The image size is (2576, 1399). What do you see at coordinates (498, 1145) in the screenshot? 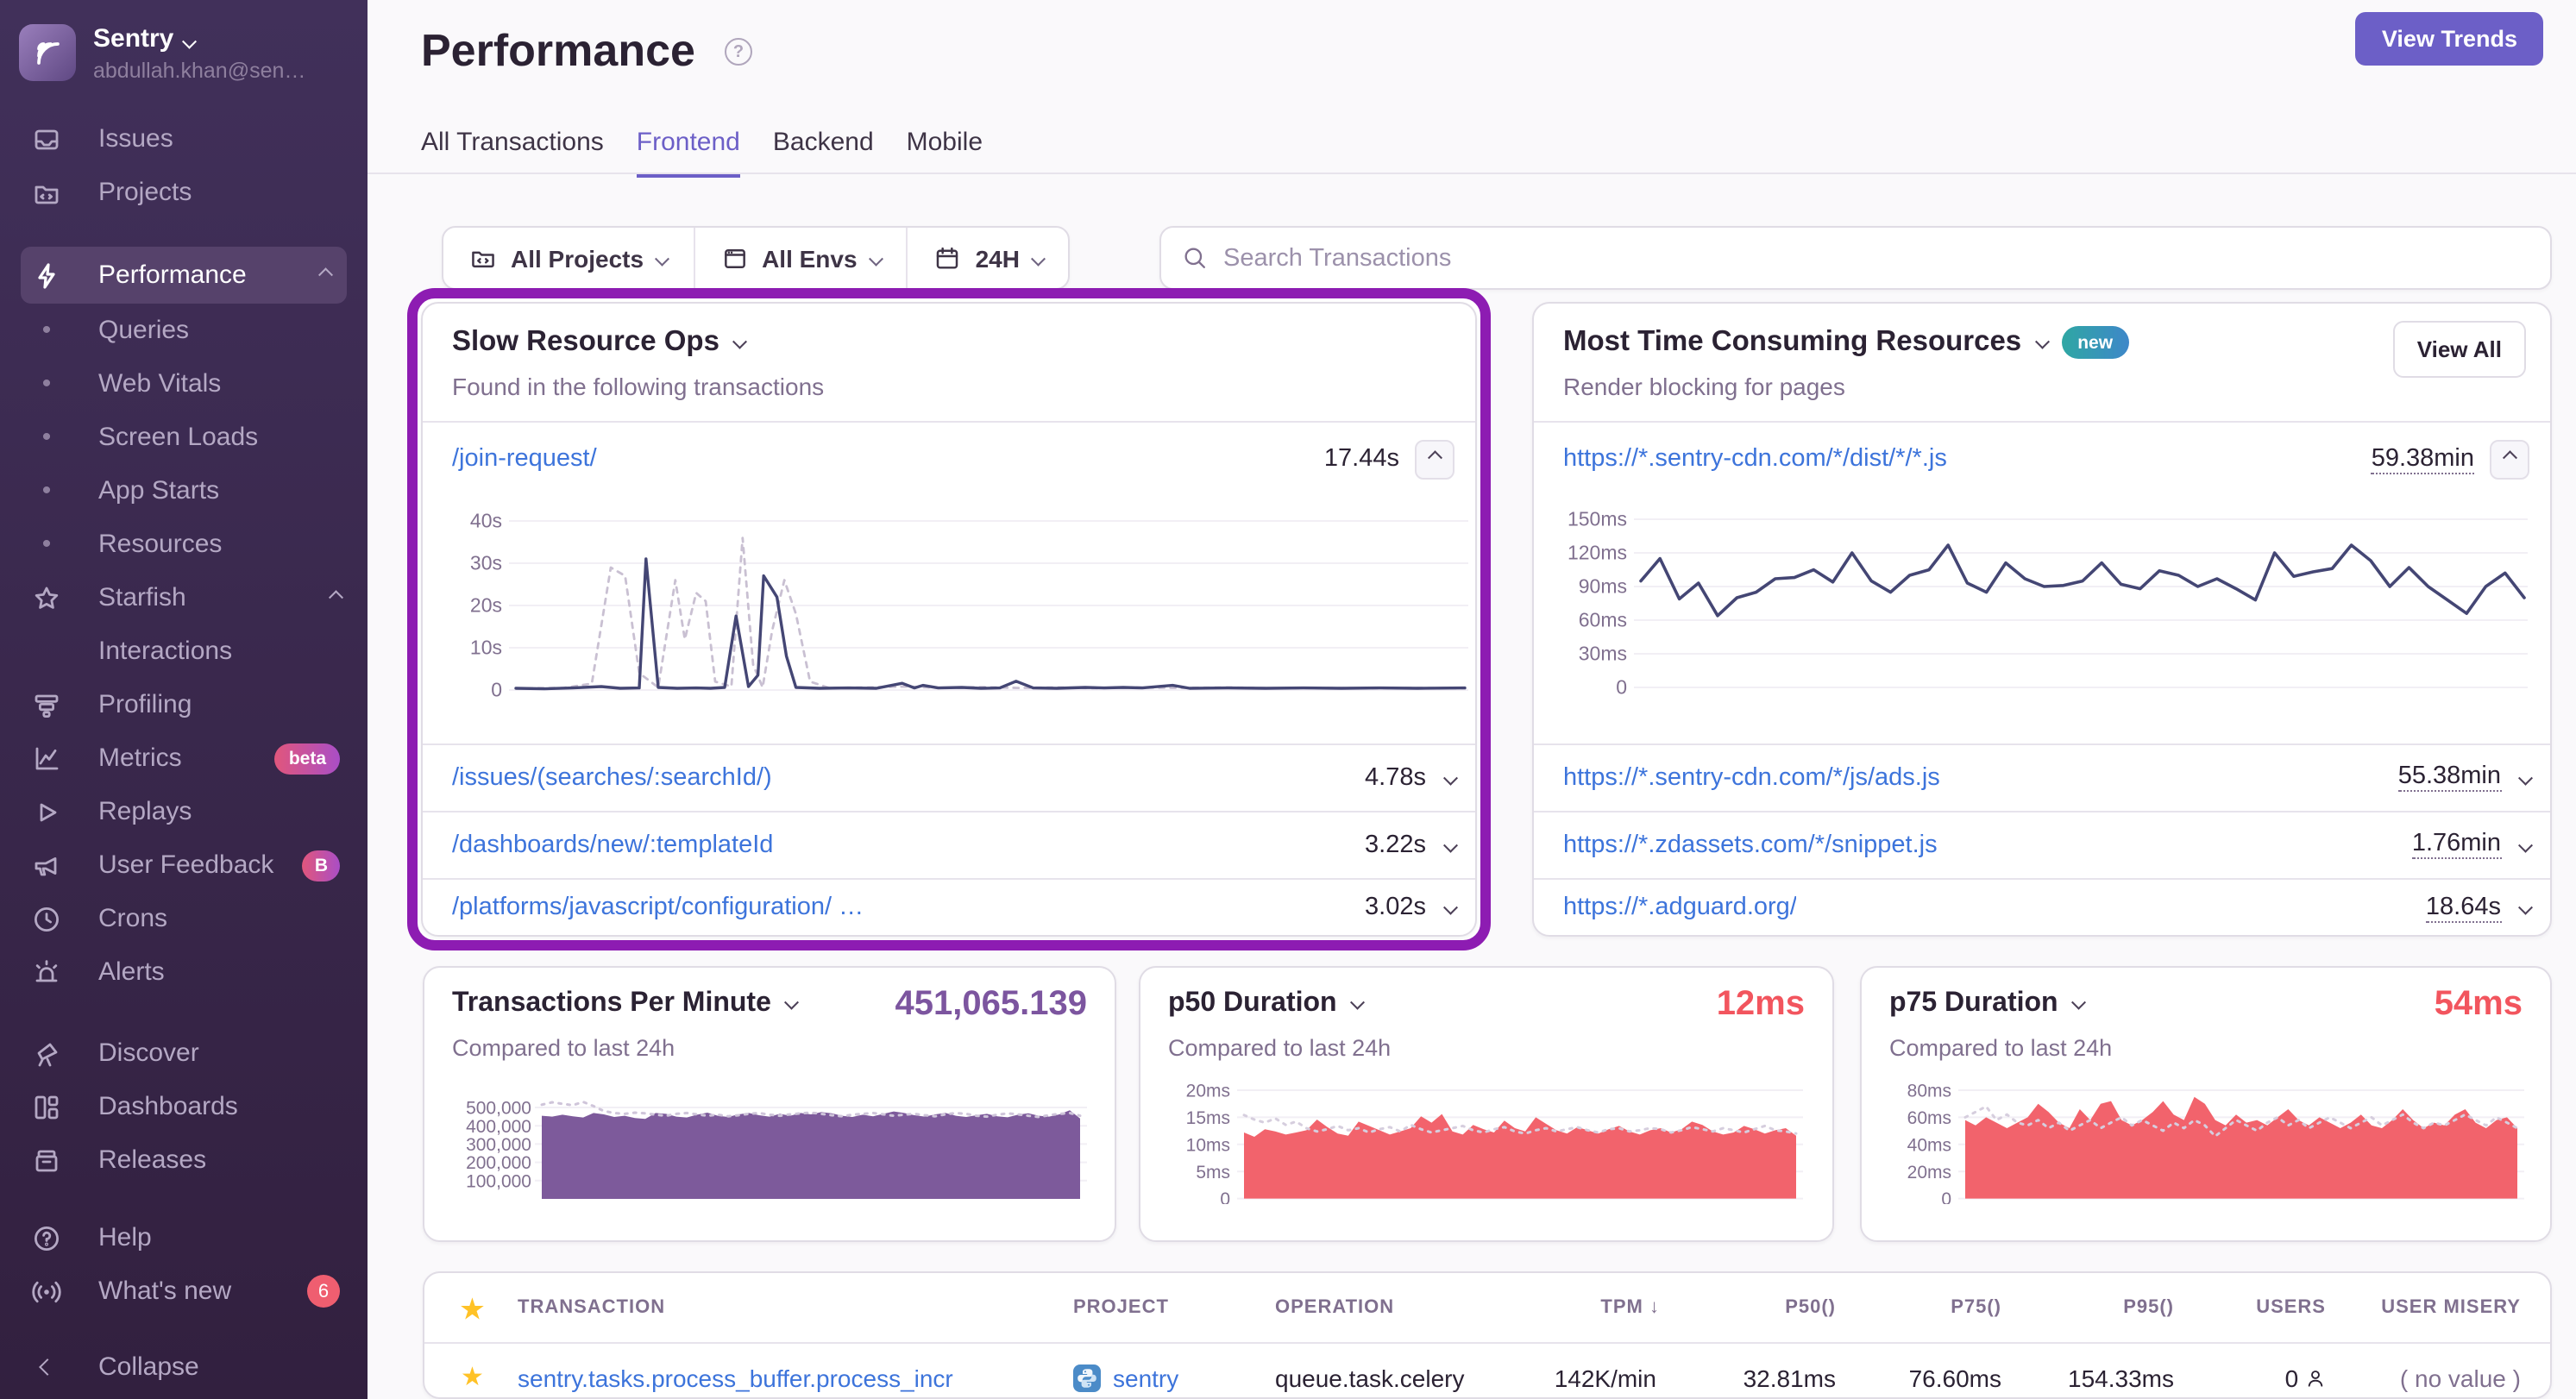
I see `svg-text: 300,000` at bounding box center [498, 1145].